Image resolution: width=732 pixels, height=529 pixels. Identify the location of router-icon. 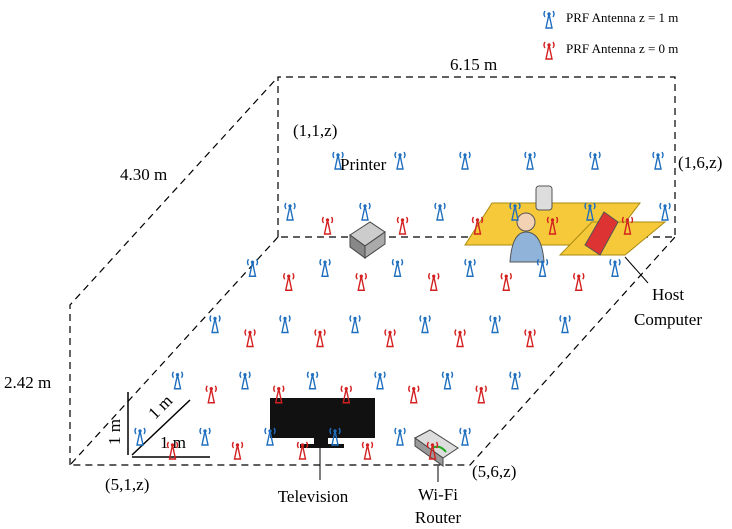
(436, 455).